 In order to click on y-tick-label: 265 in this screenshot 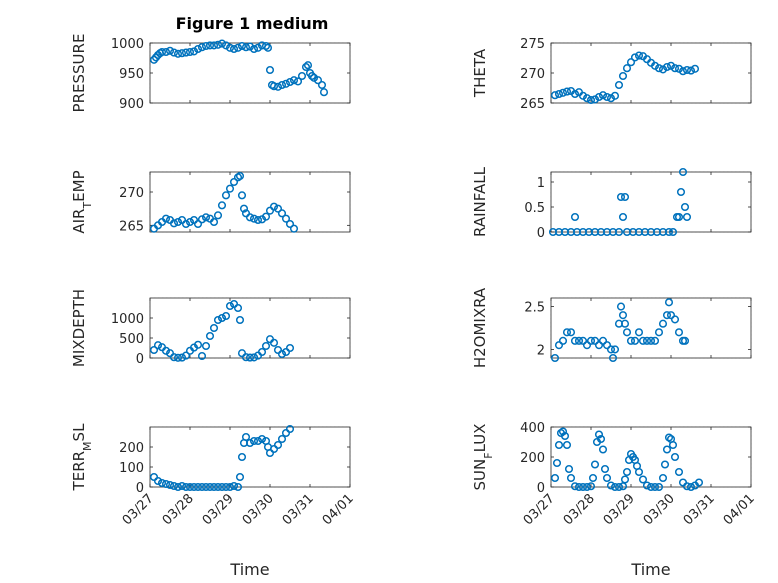, I will do `click(131, 226)`.